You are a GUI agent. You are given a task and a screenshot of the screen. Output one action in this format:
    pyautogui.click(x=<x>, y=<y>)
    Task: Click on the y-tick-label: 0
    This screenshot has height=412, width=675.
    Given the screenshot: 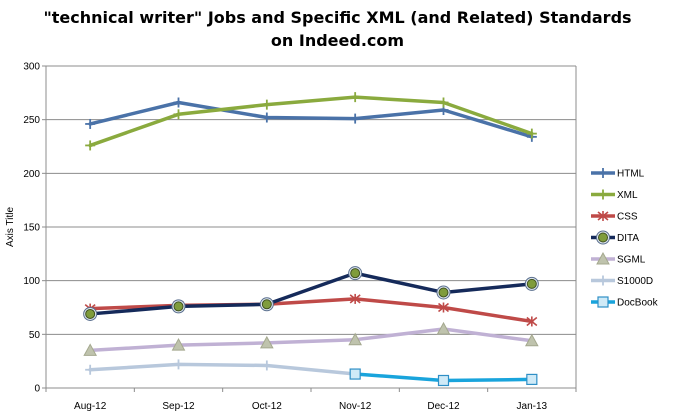 What is the action you would take?
    pyautogui.click(x=37, y=389)
    